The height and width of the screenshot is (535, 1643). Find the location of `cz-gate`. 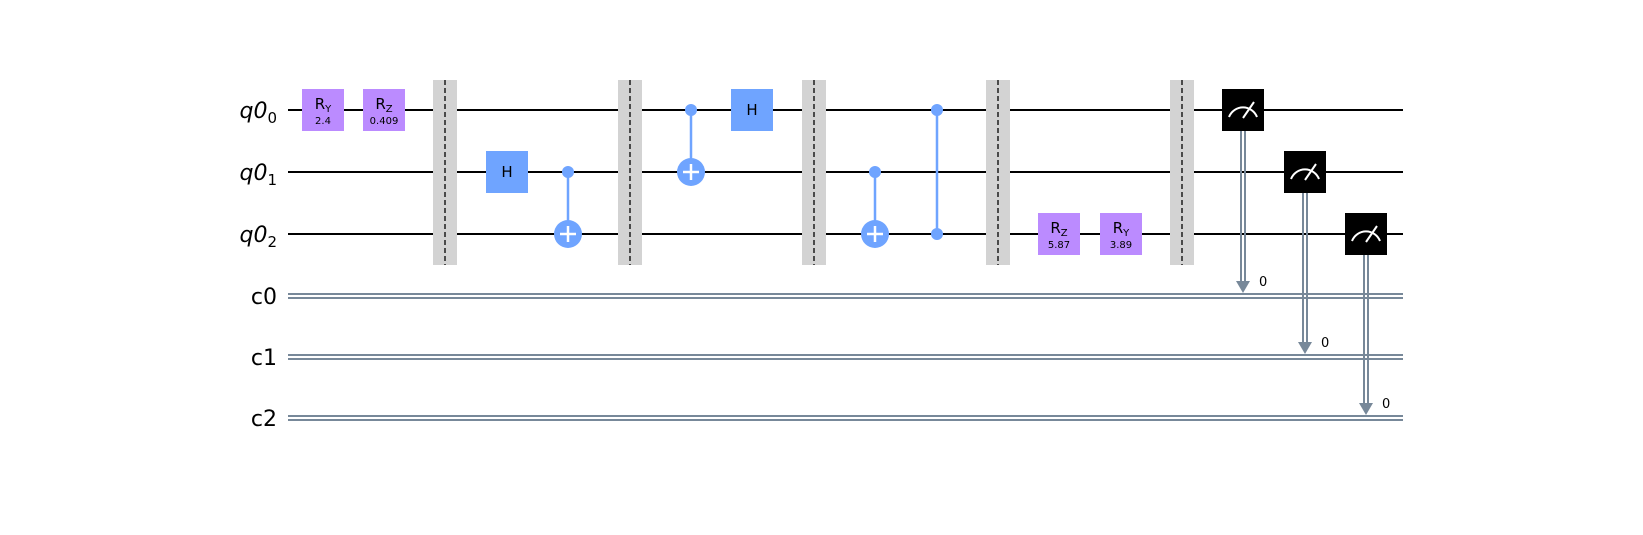

cz-gate is located at coordinates (937, 172).